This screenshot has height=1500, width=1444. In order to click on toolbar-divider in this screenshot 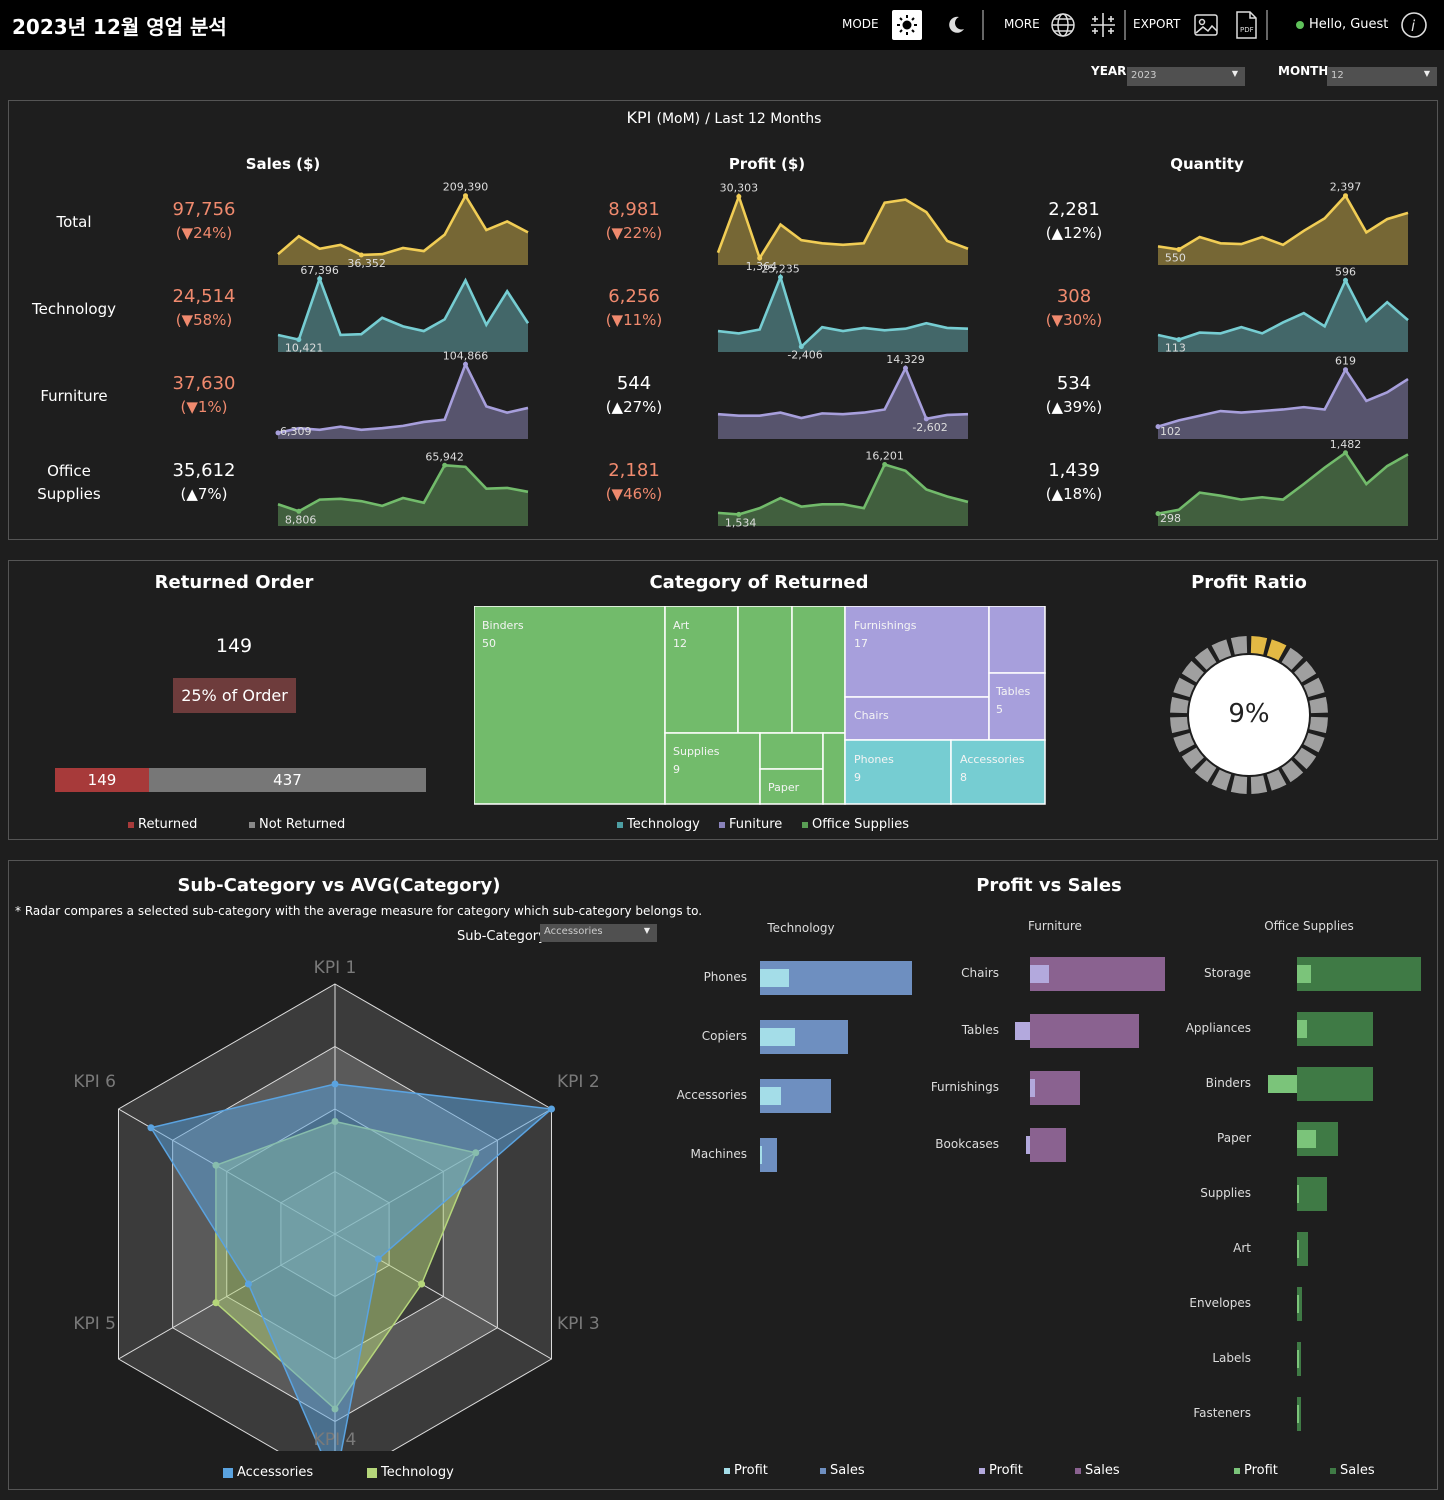, I will do `click(983, 25)`.